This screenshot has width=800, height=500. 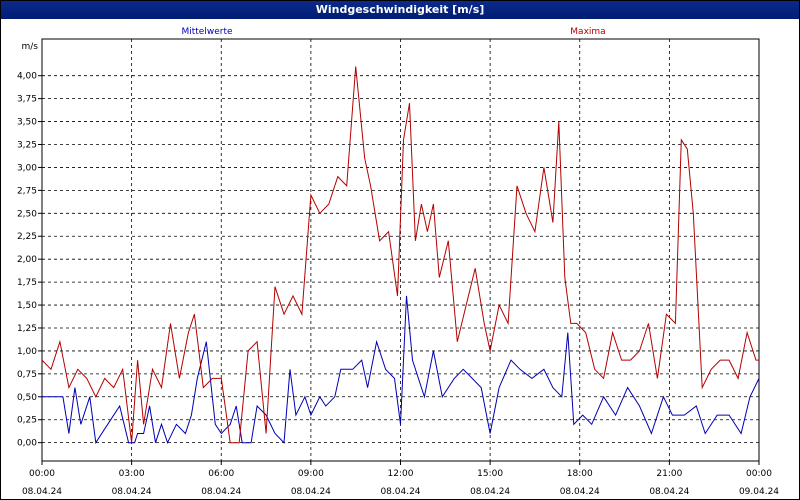 What do you see at coordinates (759, 492) in the screenshot?
I see `x-tick-date: 09.04.24` at bounding box center [759, 492].